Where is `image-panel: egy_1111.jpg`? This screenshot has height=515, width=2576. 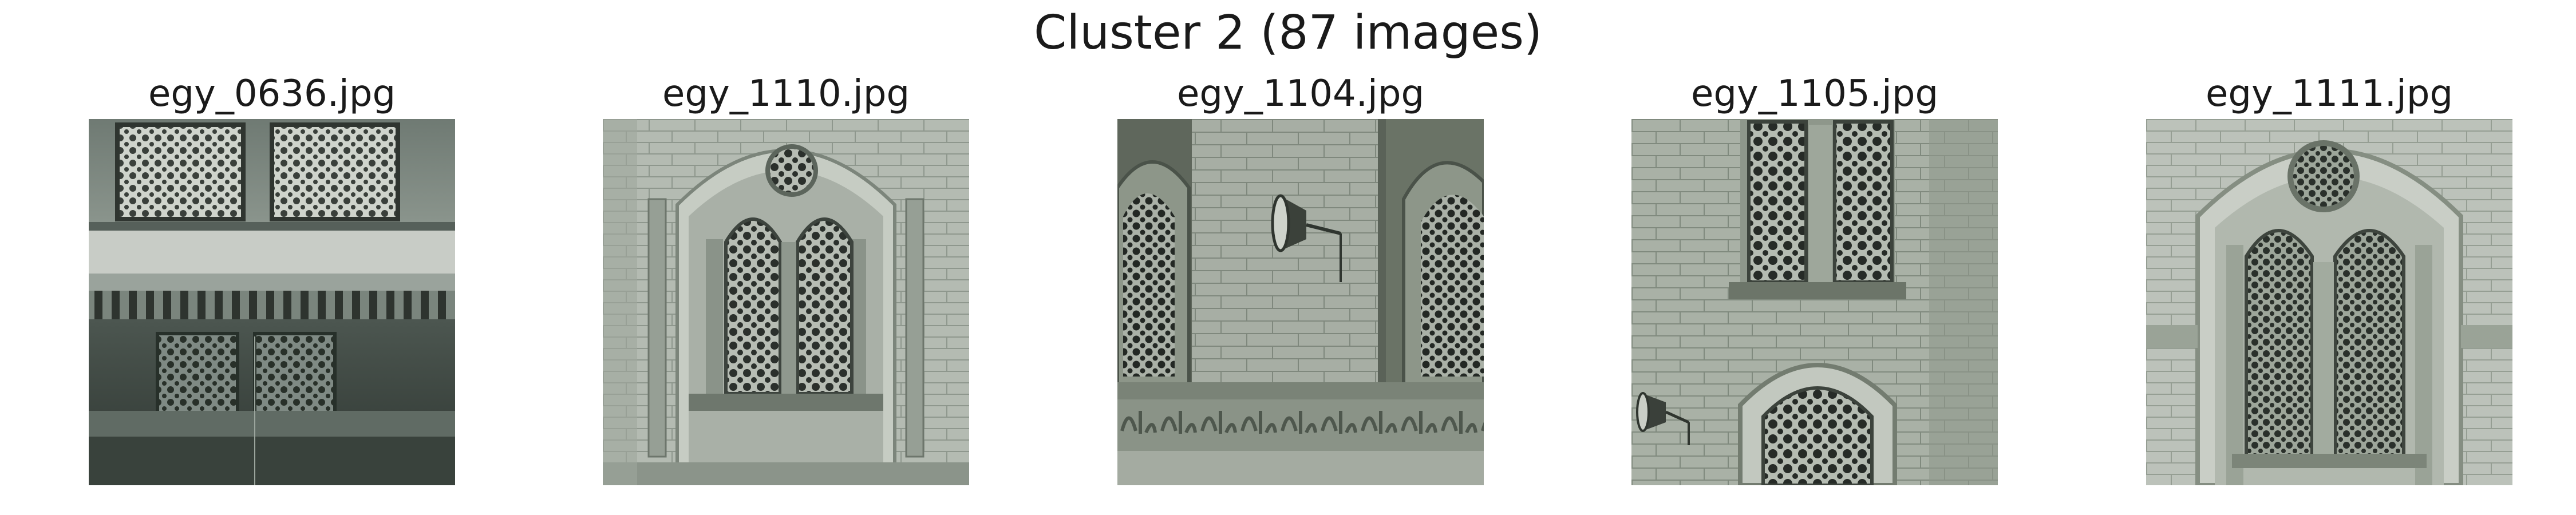 image-panel: egy_1111.jpg is located at coordinates (2329, 277).